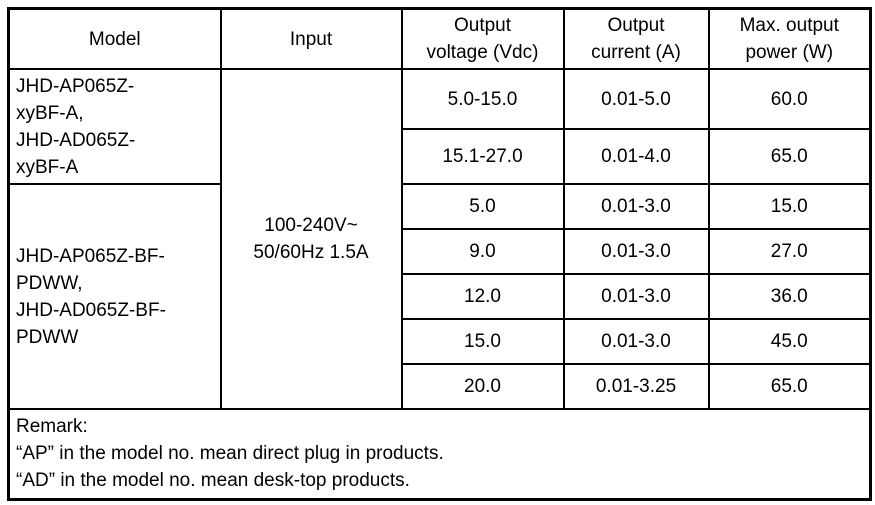  Describe the element at coordinates (114, 38) in the screenshot. I see `header-model: Model` at that location.